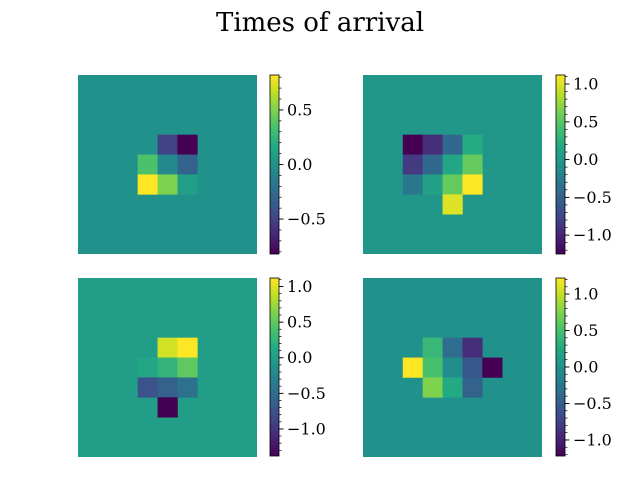 This screenshot has width=640, height=480. What do you see at coordinates (202, 367) in the screenshot?
I see `heatmap-panel-bottom-left: 1.0 0.5 0.0 −0.5 −1.0` at bounding box center [202, 367].